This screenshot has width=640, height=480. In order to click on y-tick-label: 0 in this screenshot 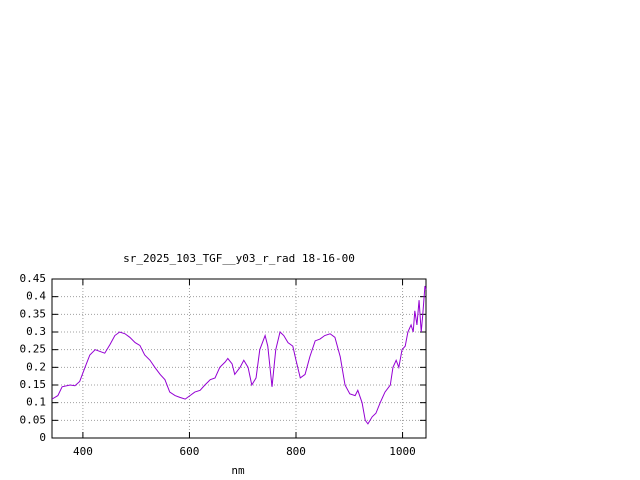, I will do `click(42, 437)`.